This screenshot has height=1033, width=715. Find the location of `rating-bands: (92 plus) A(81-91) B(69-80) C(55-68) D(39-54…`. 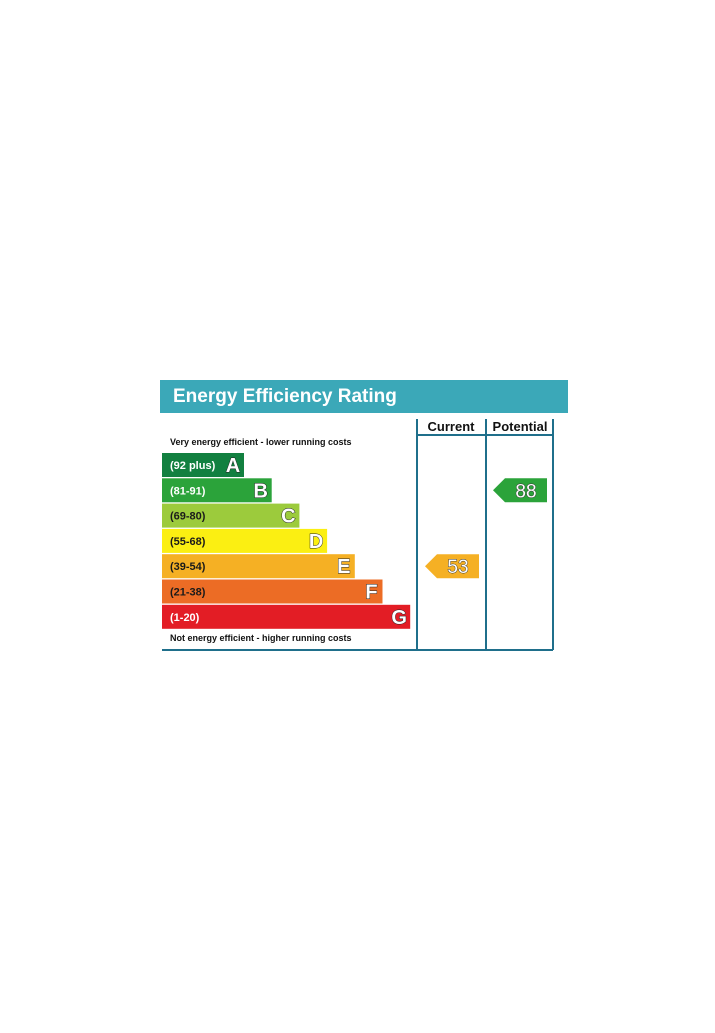

rating-bands: (92 plus) A(81-91) B(69-80) C(55-68) D(39-54… is located at coordinates (286, 541).